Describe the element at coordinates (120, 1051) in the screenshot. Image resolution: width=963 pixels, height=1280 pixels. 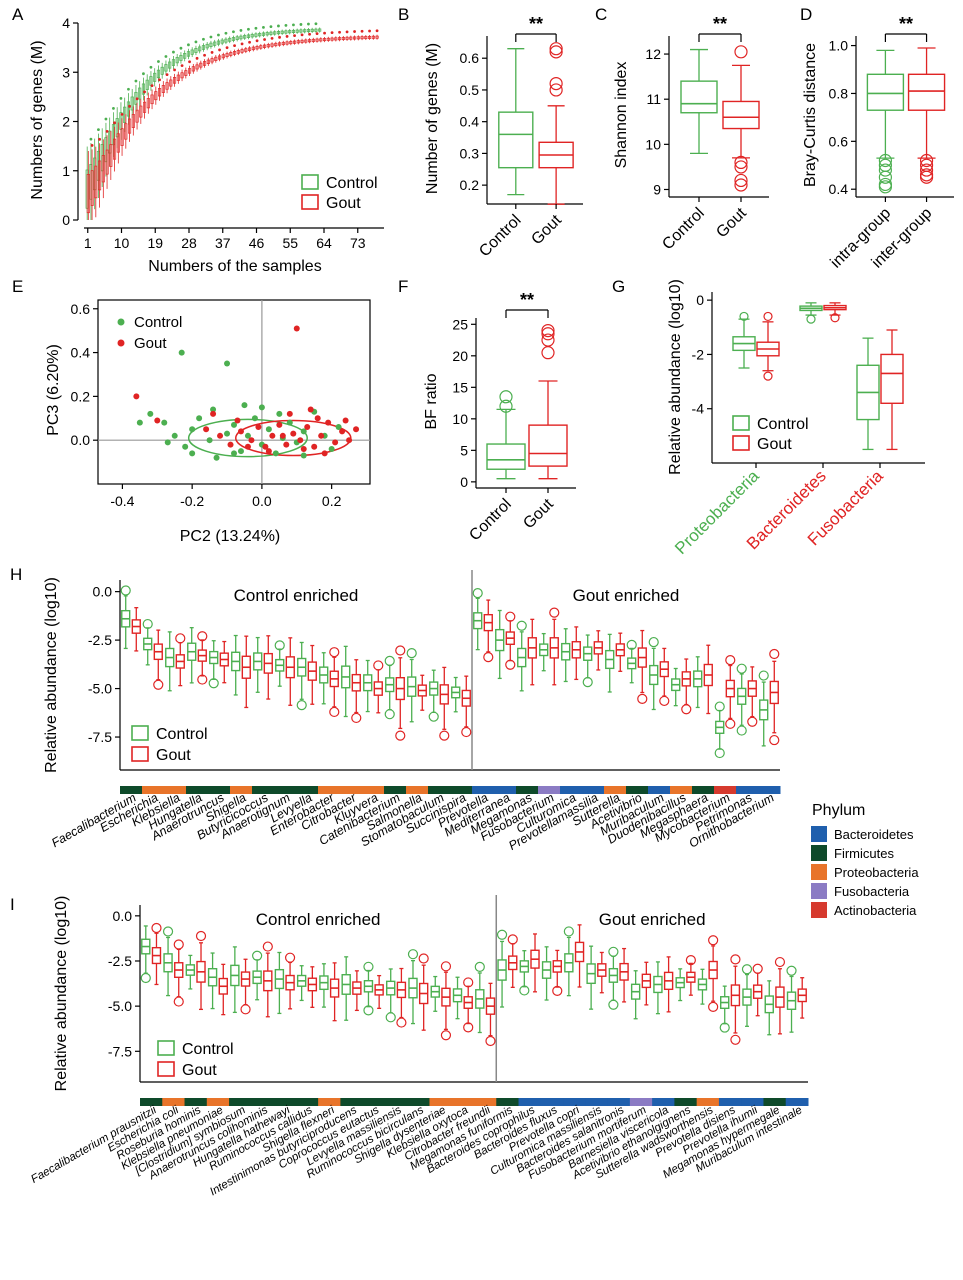
I see `tick-label: -7.5` at that location.